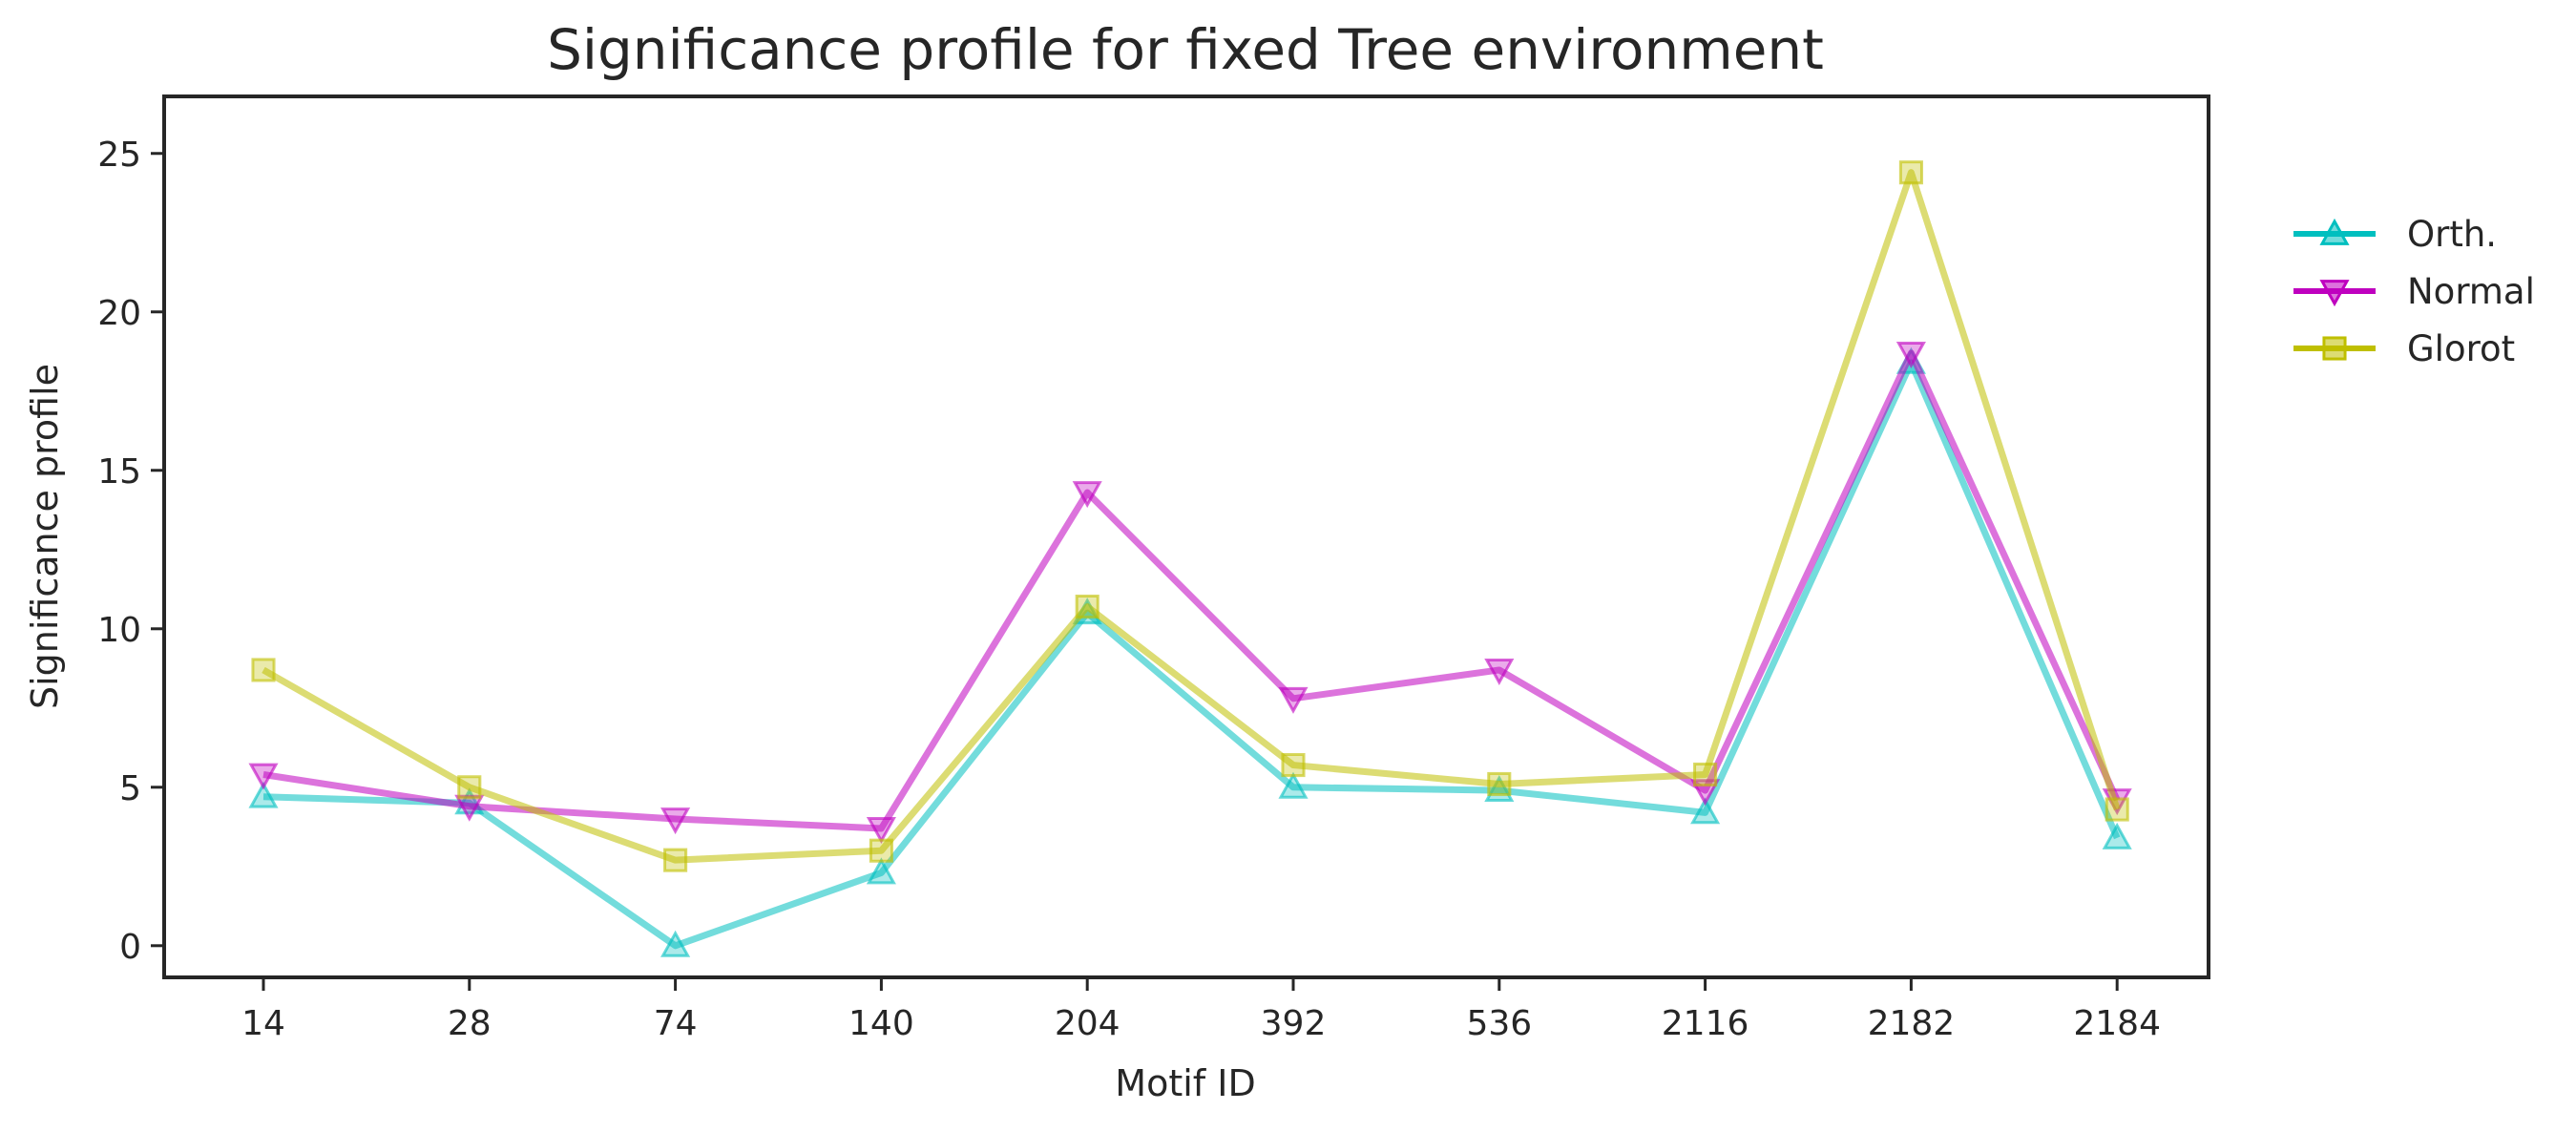  What do you see at coordinates (2471, 291) in the screenshot?
I see `legend-label: Normal` at bounding box center [2471, 291].